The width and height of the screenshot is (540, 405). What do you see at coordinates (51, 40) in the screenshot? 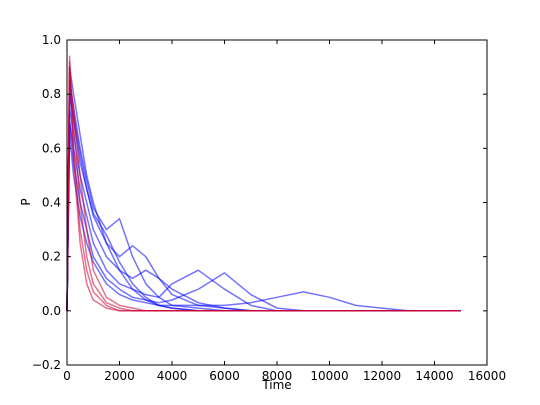
I see `y-tick-label: 1.0` at bounding box center [51, 40].